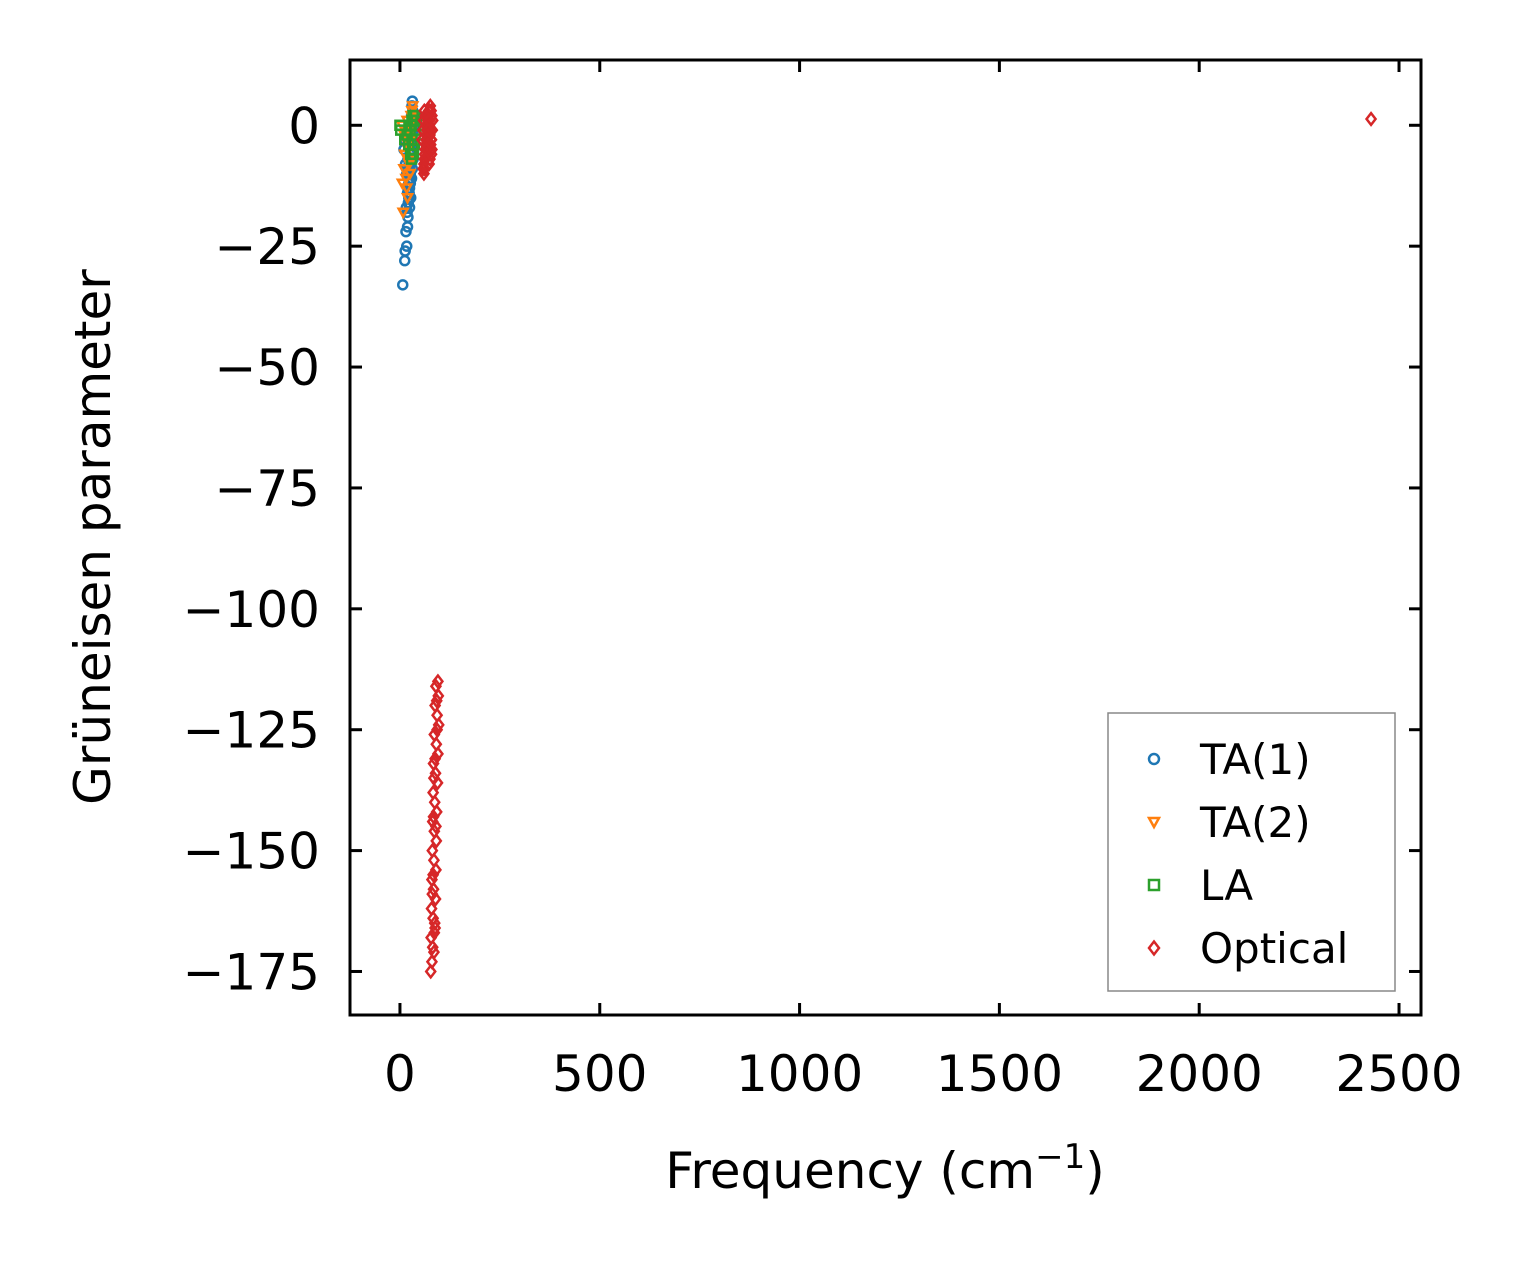 Image resolution: width=1534 pixels, height=1264 pixels. I want to click on y-tick-label: −175, so click(251, 972).